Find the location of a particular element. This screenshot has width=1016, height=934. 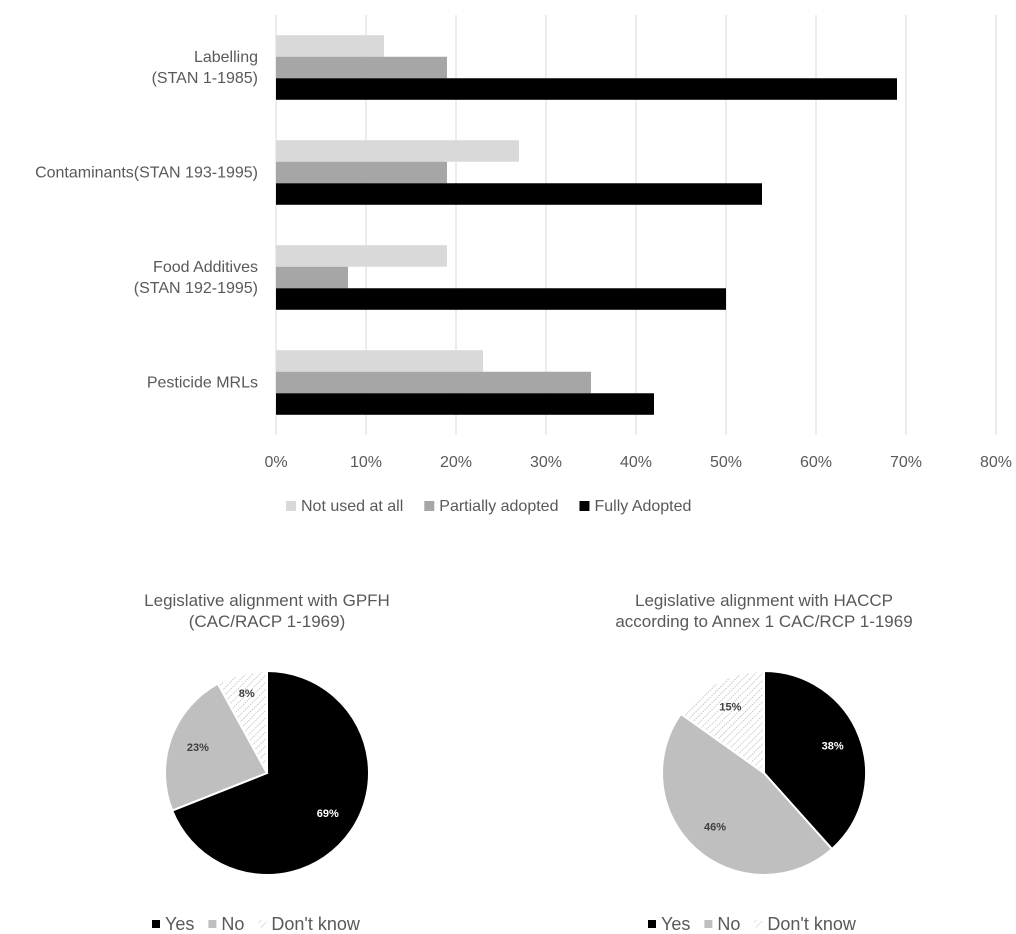

y-tick-label: Labelling (STAN 1-1985) is located at coordinates (204, 67).